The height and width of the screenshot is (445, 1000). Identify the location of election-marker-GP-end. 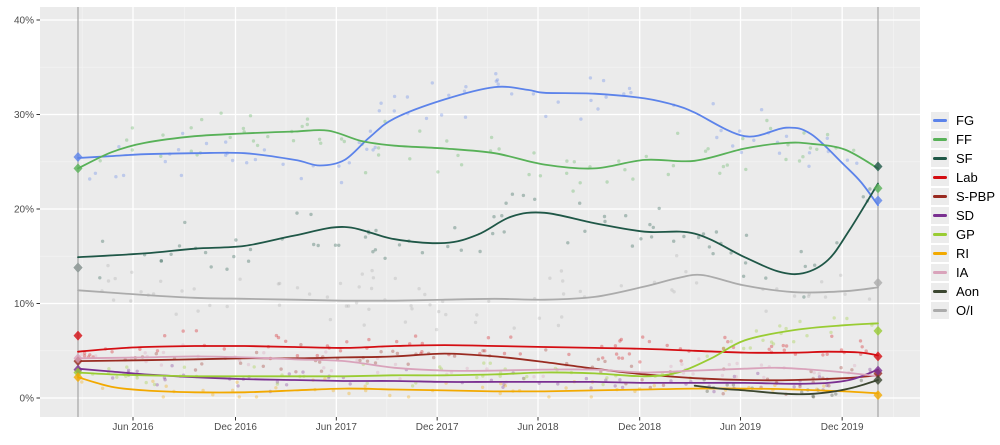
(878, 330).